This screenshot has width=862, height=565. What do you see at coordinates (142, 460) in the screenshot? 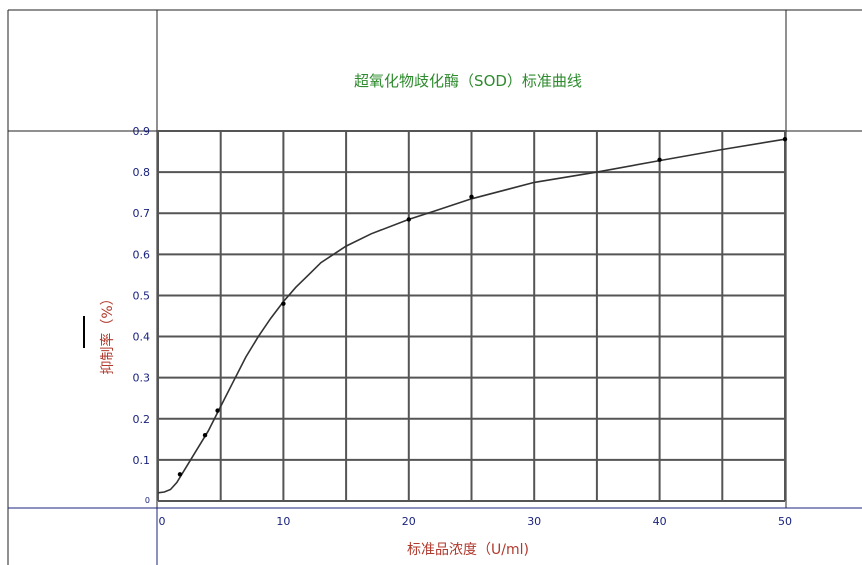
I see `y-tick-label: 0.1` at bounding box center [142, 460].